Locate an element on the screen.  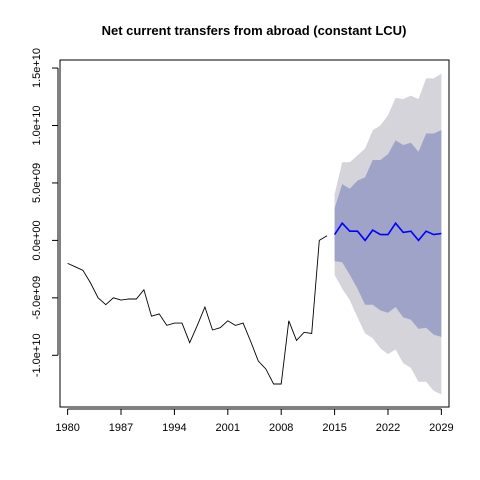
x-tick-label: 1994 is located at coordinates (174, 428).